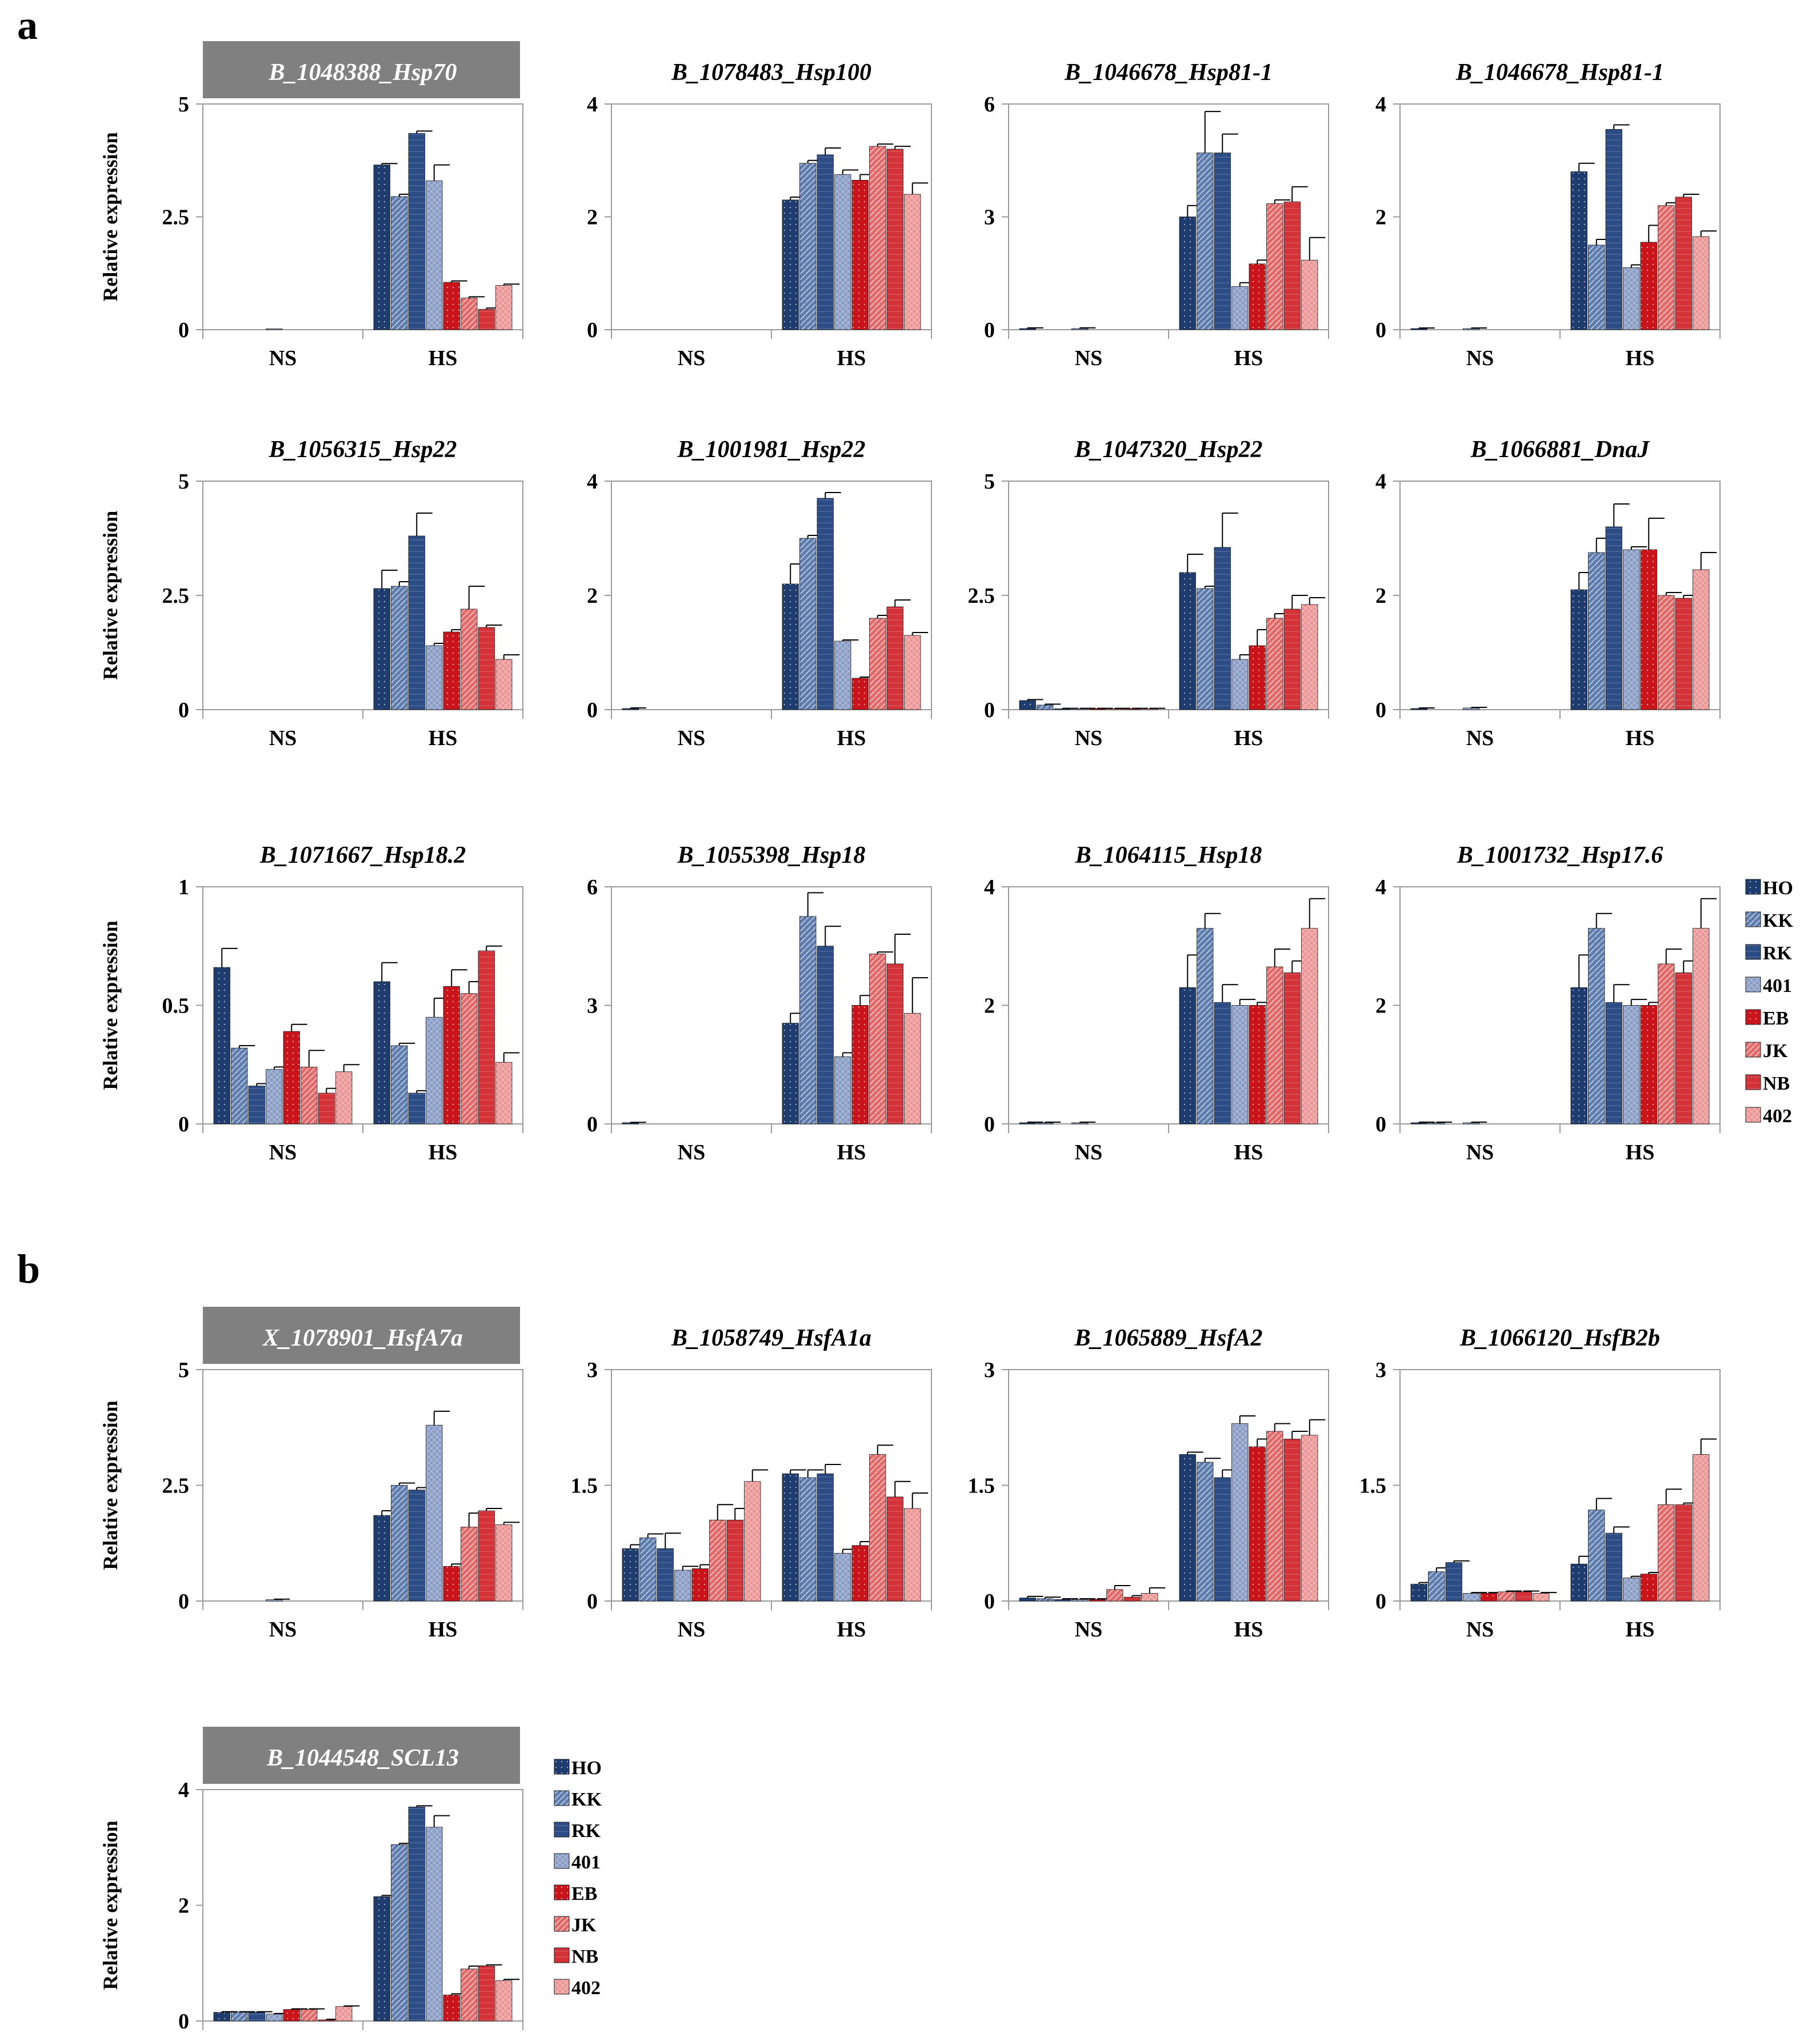 This screenshot has width=1820, height=2041. Describe the element at coordinates (1778, 888) in the screenshot. I see `legend-label-ho: HO` at that location.